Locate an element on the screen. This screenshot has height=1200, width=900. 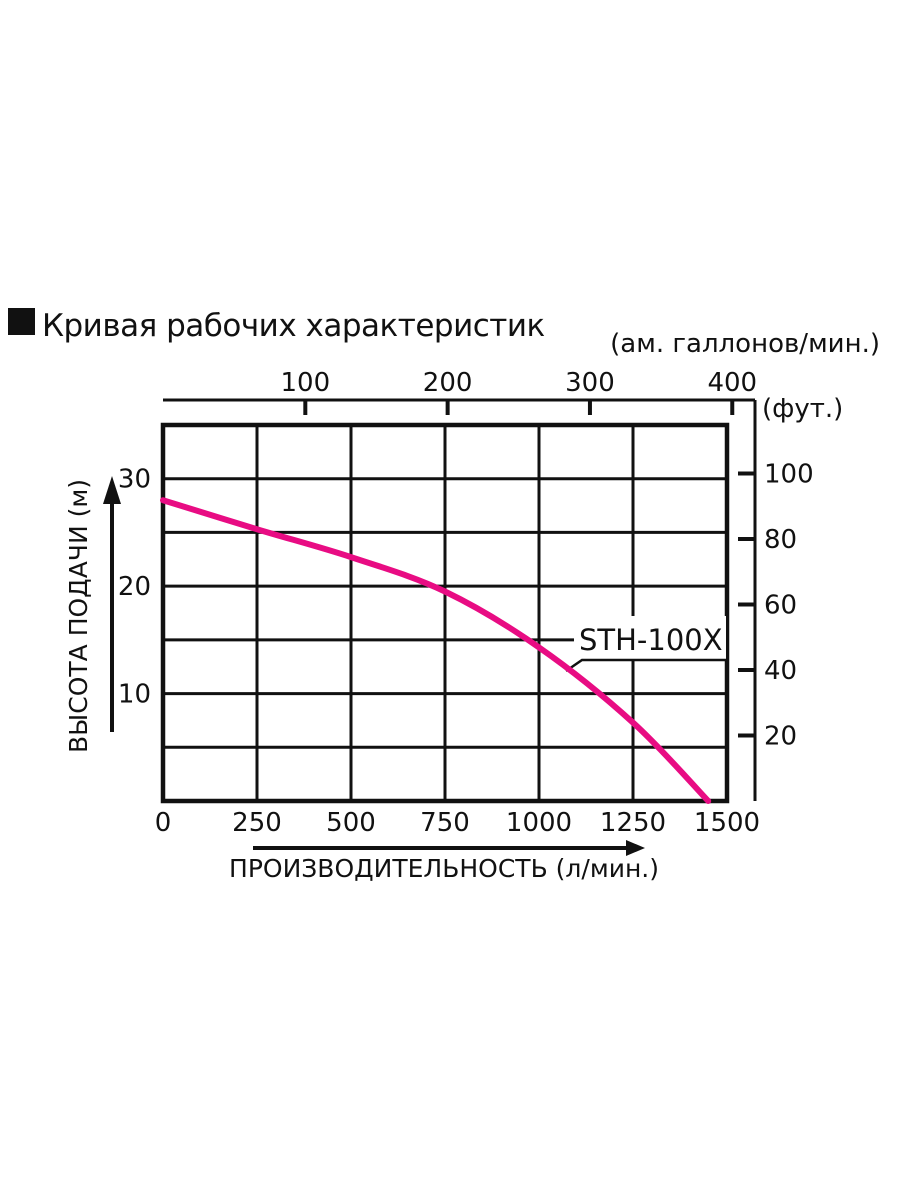
right-tick-label: 100 is located at coordinates (789, 475).